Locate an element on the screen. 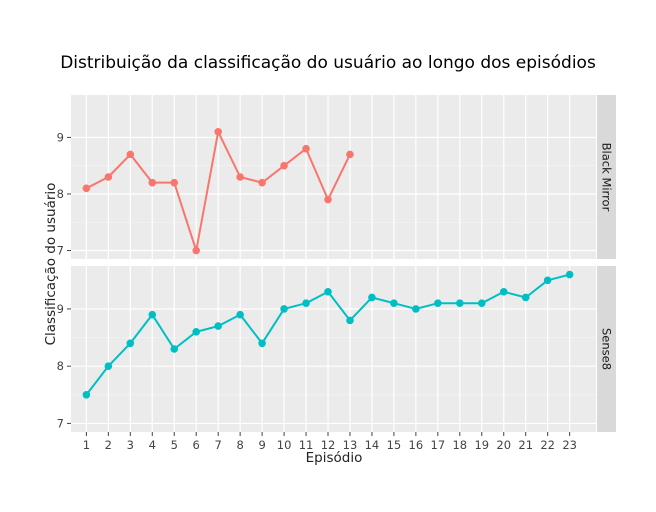 The image size is (656, 512). y-axis-label: Classificação do usuário is located at coordinates (51, 264).